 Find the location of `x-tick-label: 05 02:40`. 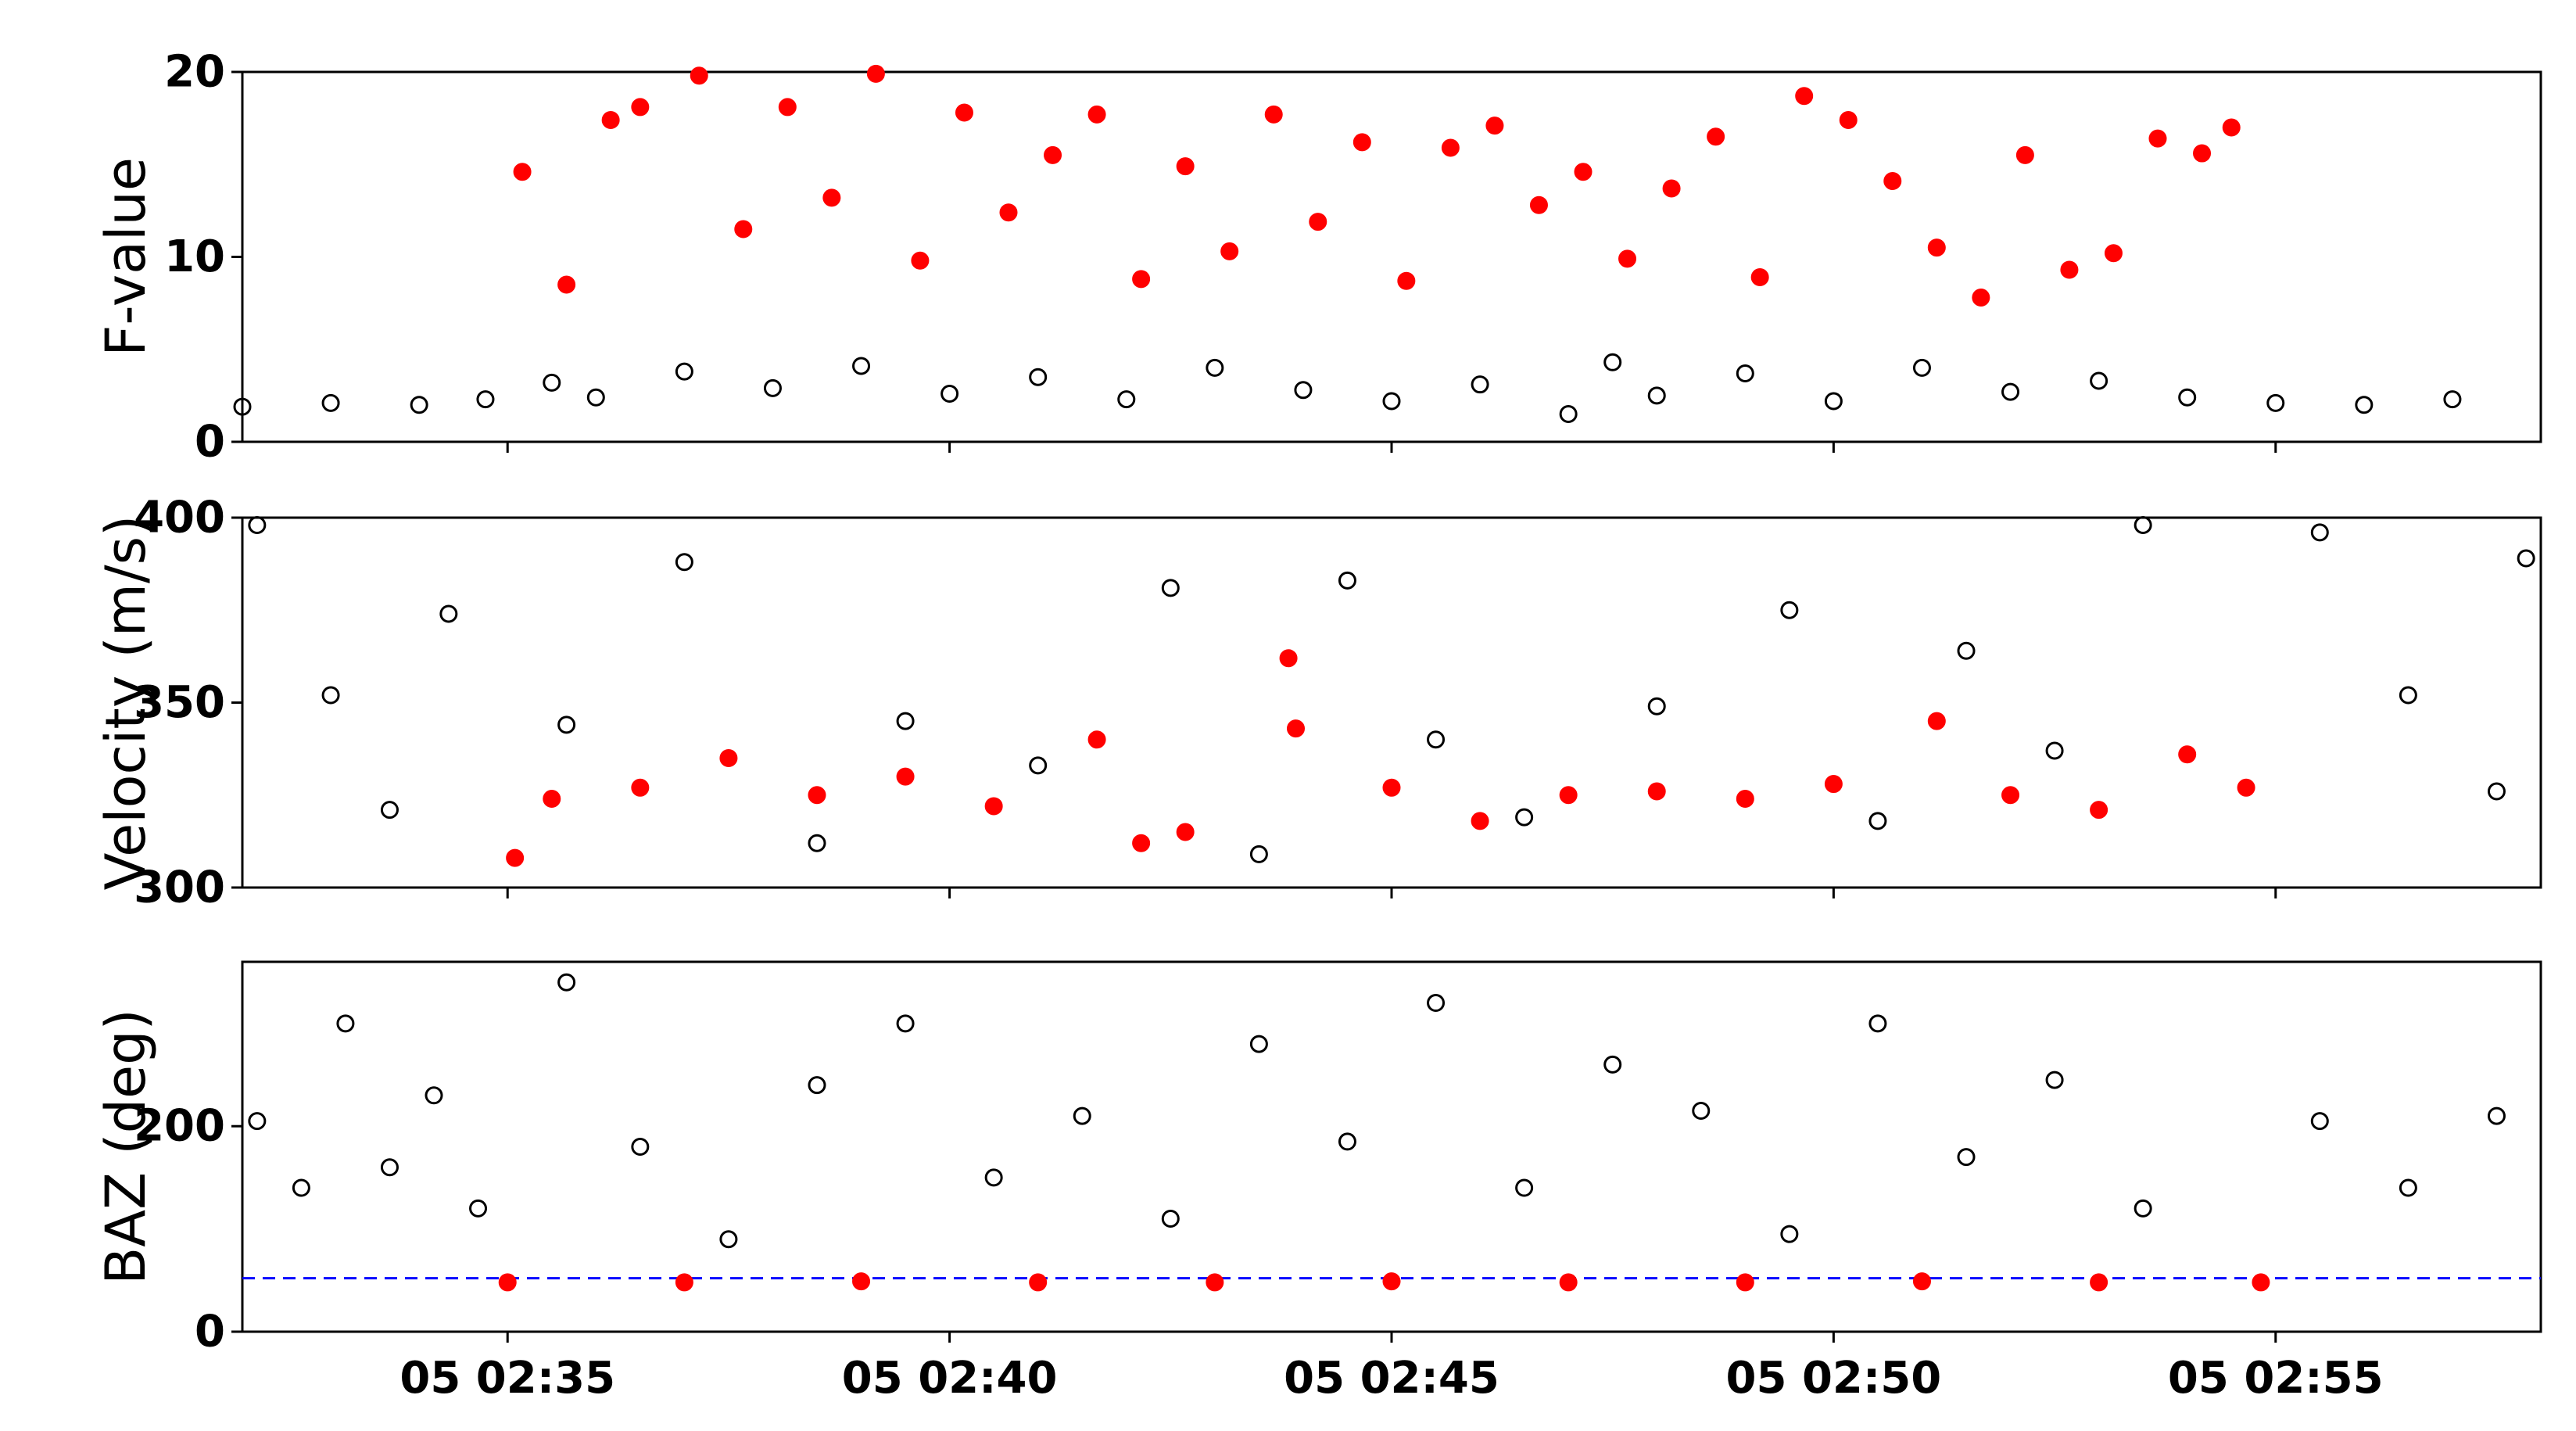

x-tick-label: 05 02:40 is located at coordinates (950, 1379).